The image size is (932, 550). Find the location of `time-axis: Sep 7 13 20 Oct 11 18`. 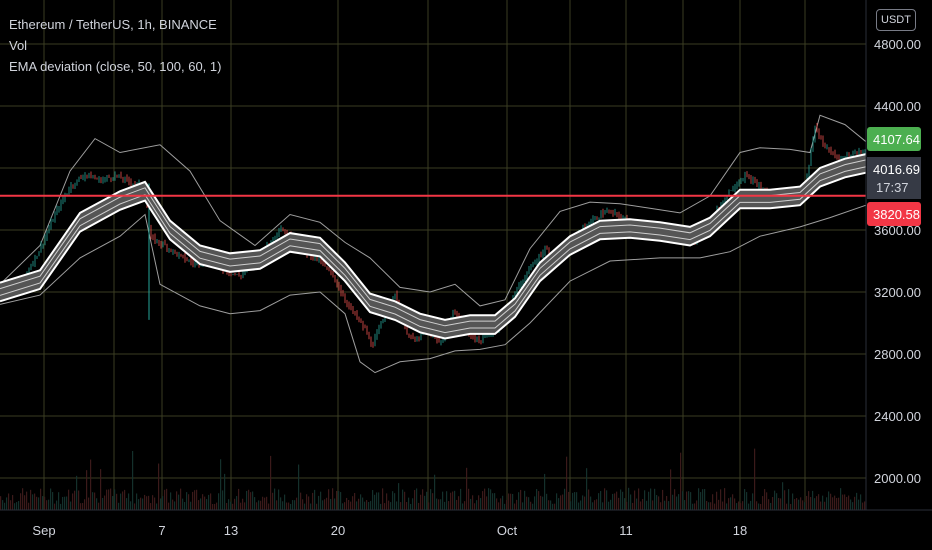

time-axis: Sep 7 13 20 Oct 11 18 is located at coordinates (466, 523).